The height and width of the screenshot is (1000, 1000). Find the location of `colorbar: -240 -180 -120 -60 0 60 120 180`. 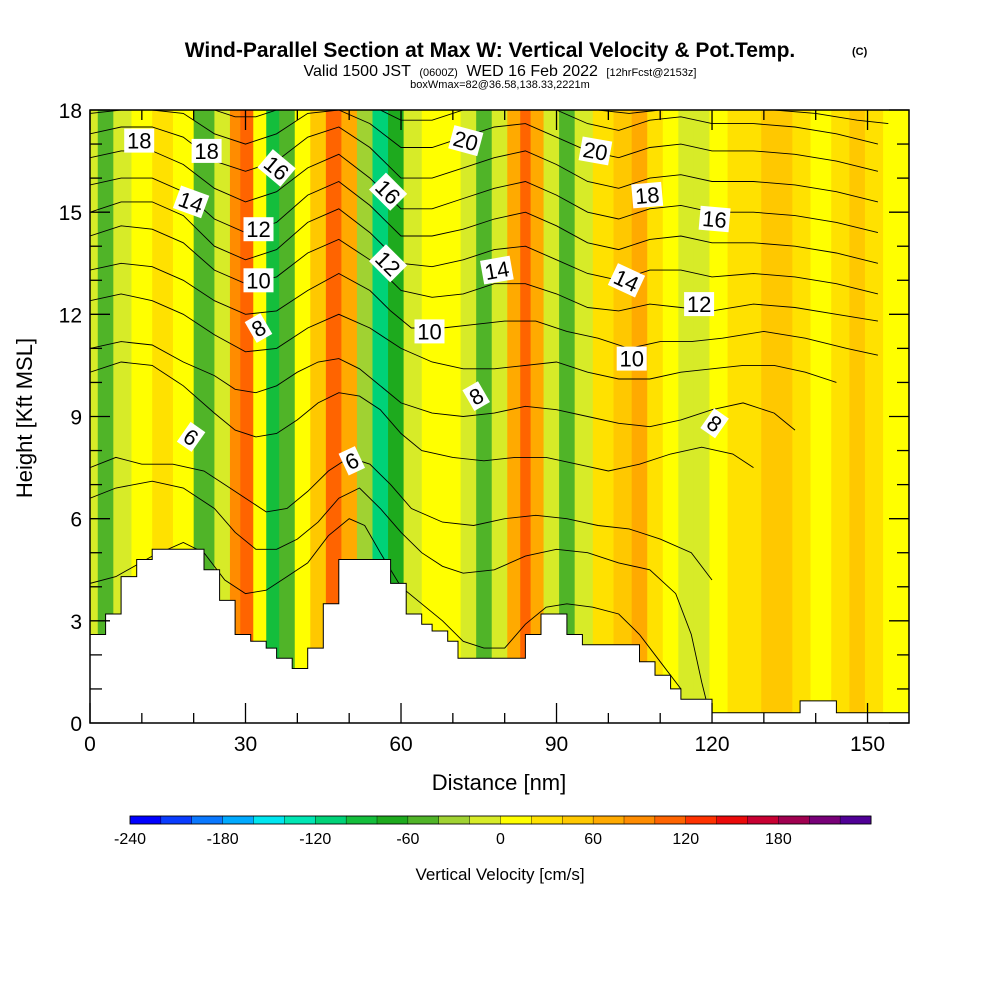

colorbar: -240 -180 -120 -60 0 60 120 180 is located at coordinates (493, 831).